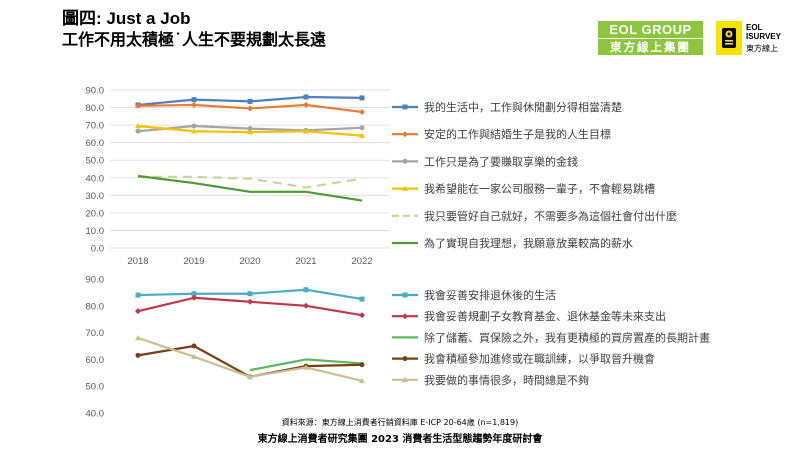 The image size is (800, 450). Describe the element at coordinates (95, 108) in the screenshot. I see `y-tick-label: 80.0` at that location.